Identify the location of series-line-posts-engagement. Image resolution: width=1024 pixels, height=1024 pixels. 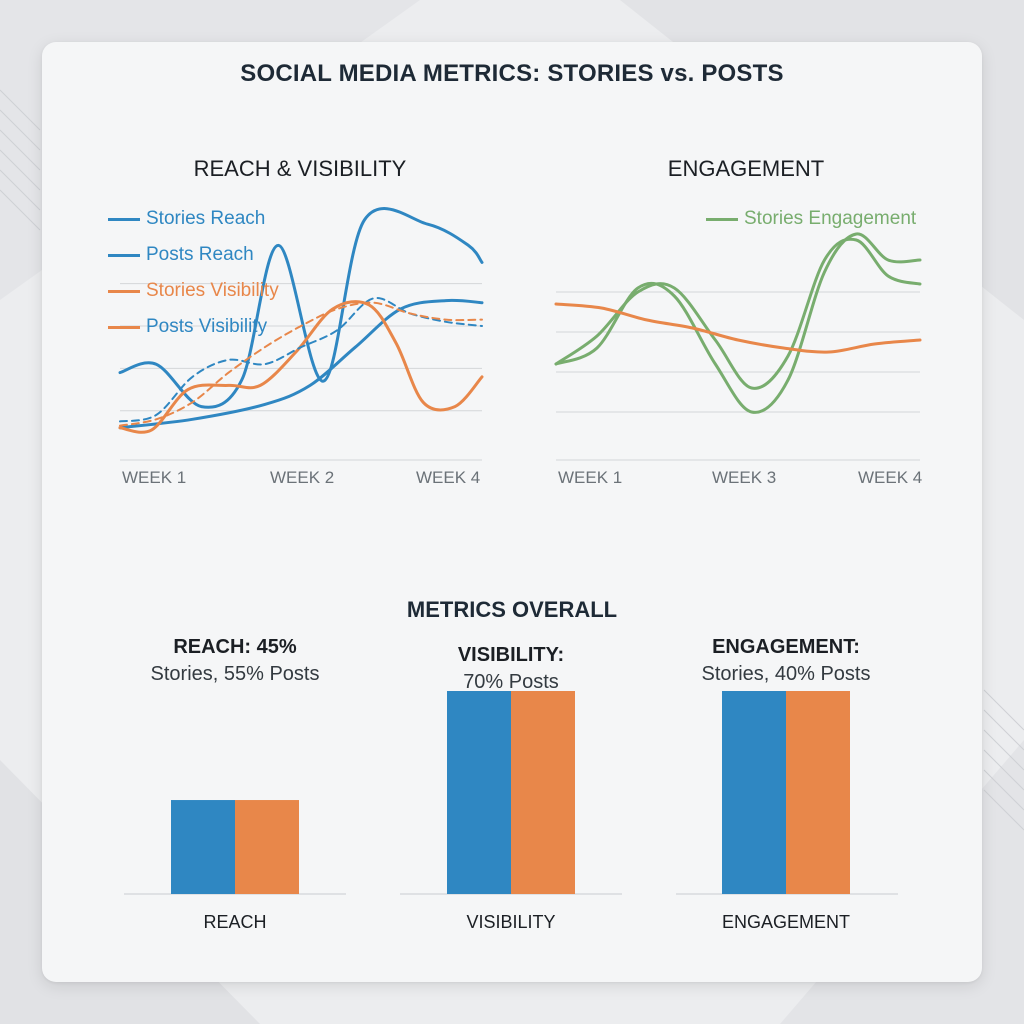
(738, 328).